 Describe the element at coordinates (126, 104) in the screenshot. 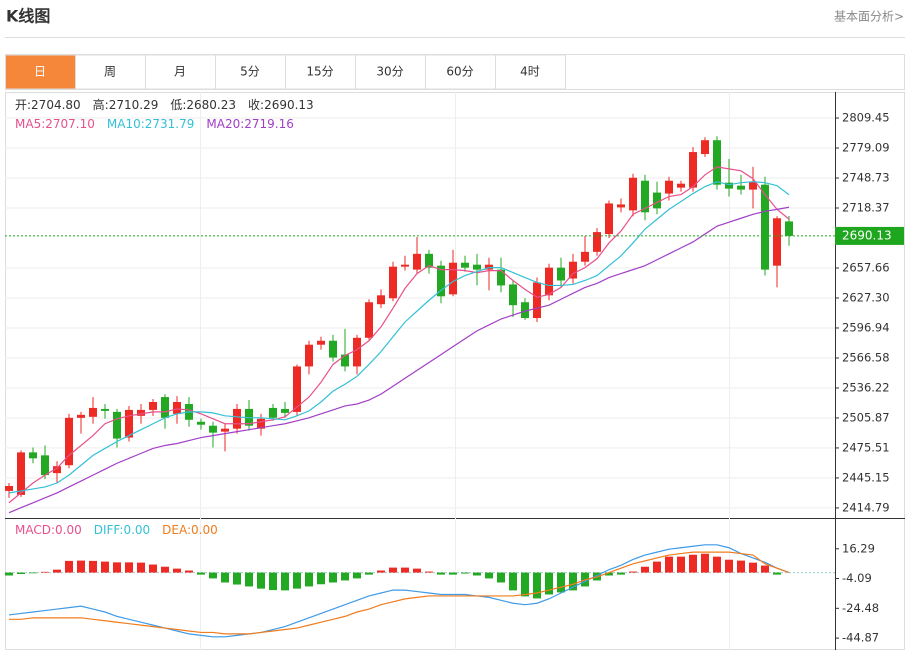

I see `legend-entry: 高:2710.29` at that location.